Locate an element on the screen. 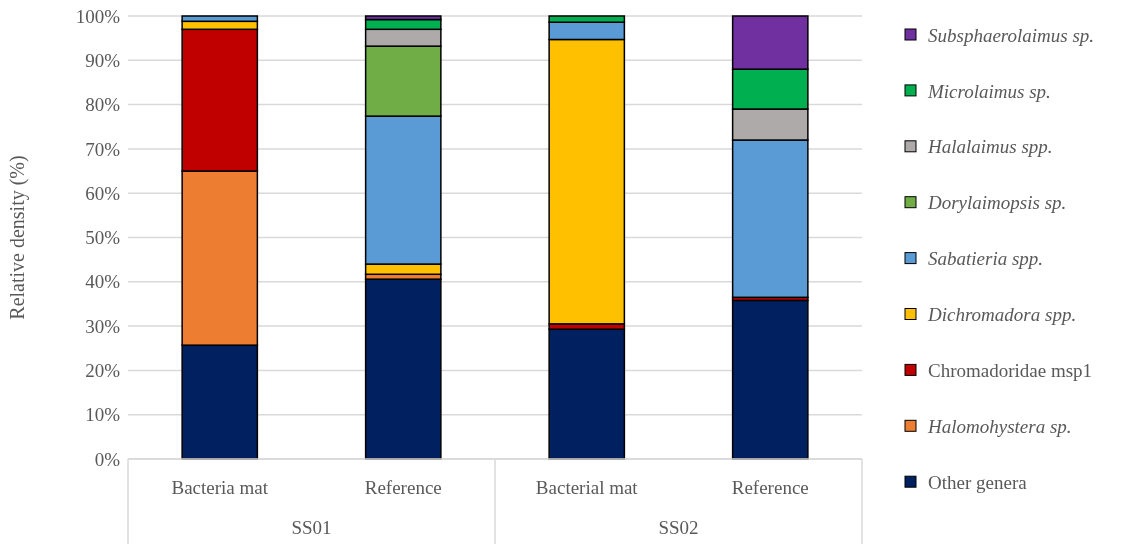 This screenshot has width=1143, height=544. legend-label: Dichromadora spp. is located at coordinates (1002, 315).